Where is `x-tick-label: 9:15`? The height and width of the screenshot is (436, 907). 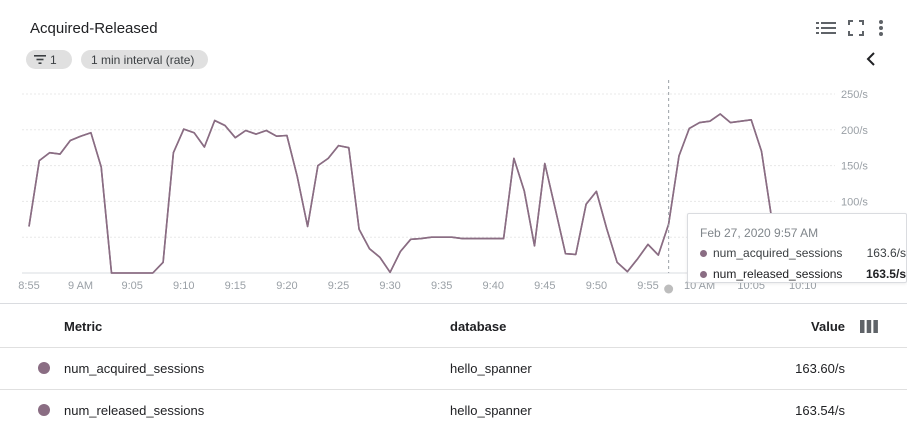 x-tick-label: 9:15 is located at coordinates (235, 286).